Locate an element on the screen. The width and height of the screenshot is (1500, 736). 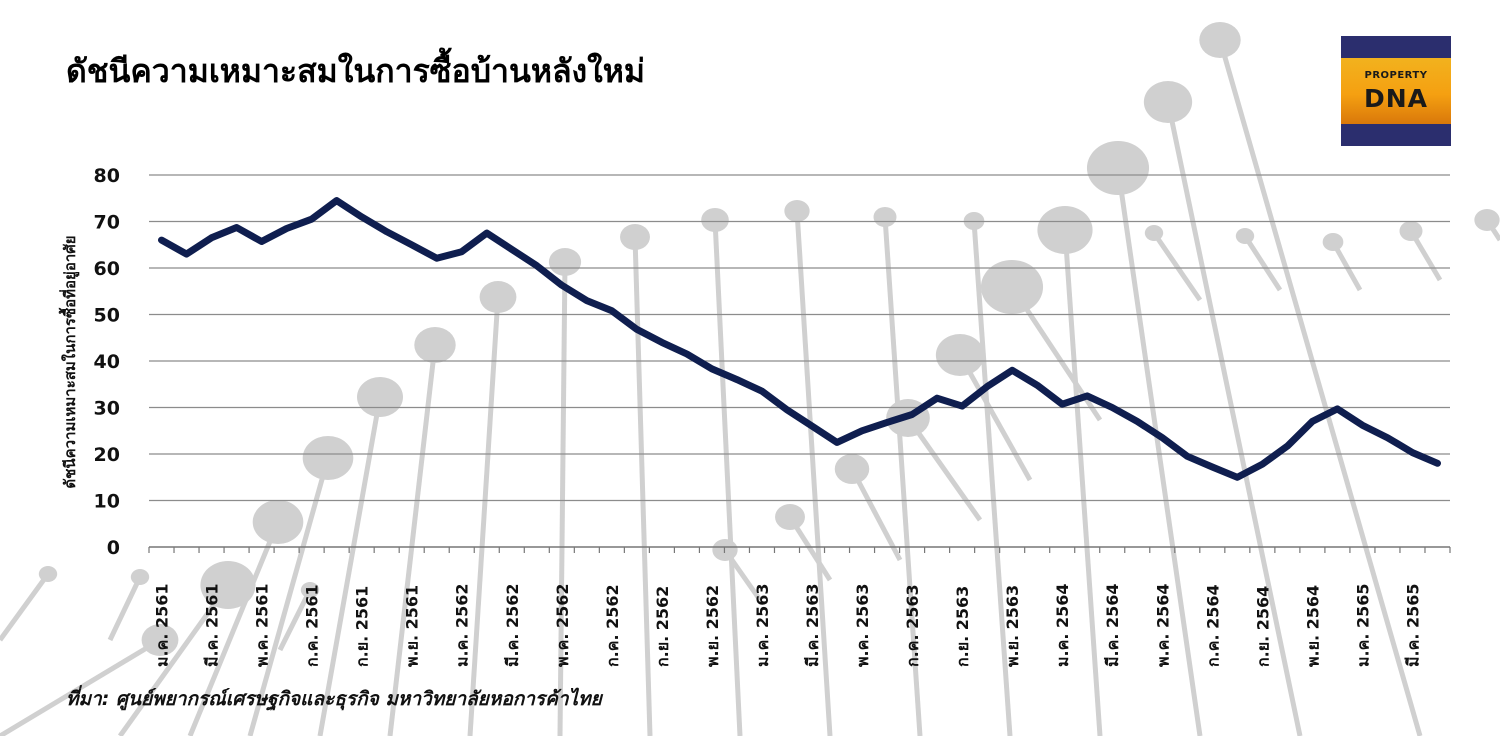
x-tick-label: ก.ย. 2564 is located at coordinates (1262, 626).